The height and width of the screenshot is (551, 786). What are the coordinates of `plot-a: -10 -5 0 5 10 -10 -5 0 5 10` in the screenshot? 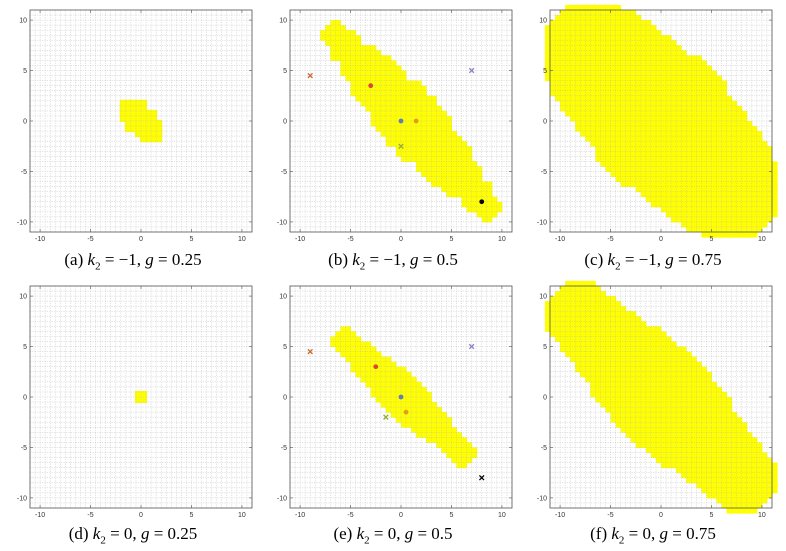 It's located at (135, 126).